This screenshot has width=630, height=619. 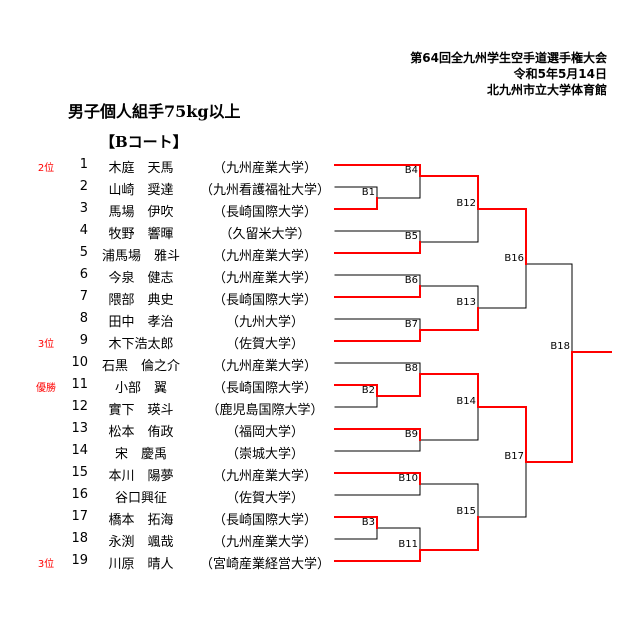 I want to click on bout-label: B12, so click(x=466, y=203).